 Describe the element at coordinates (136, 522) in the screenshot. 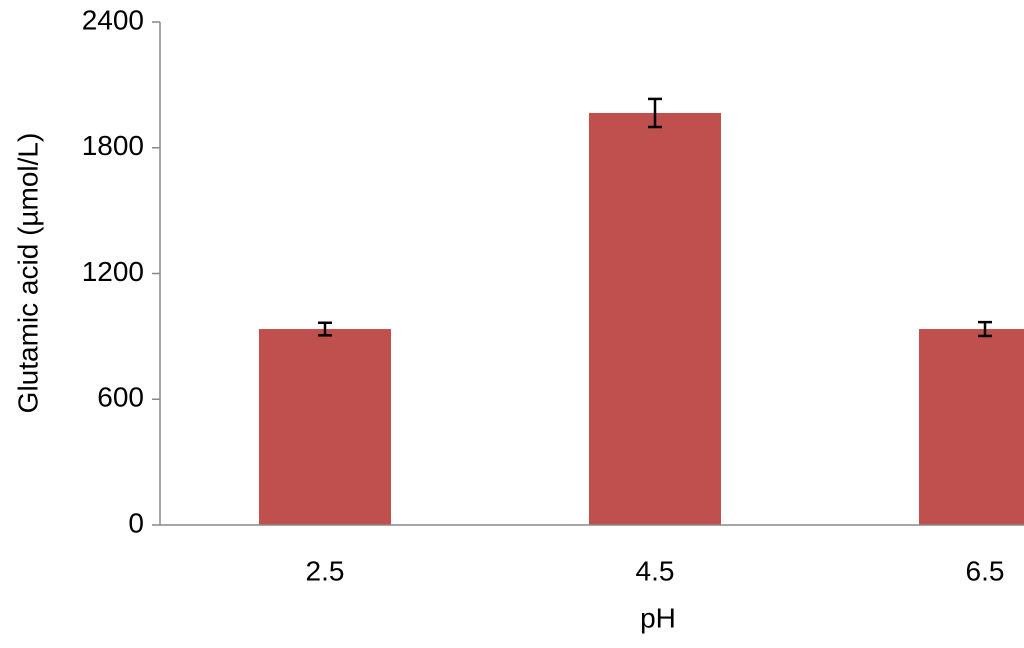

I see `y-tick-label: 0` at that location.